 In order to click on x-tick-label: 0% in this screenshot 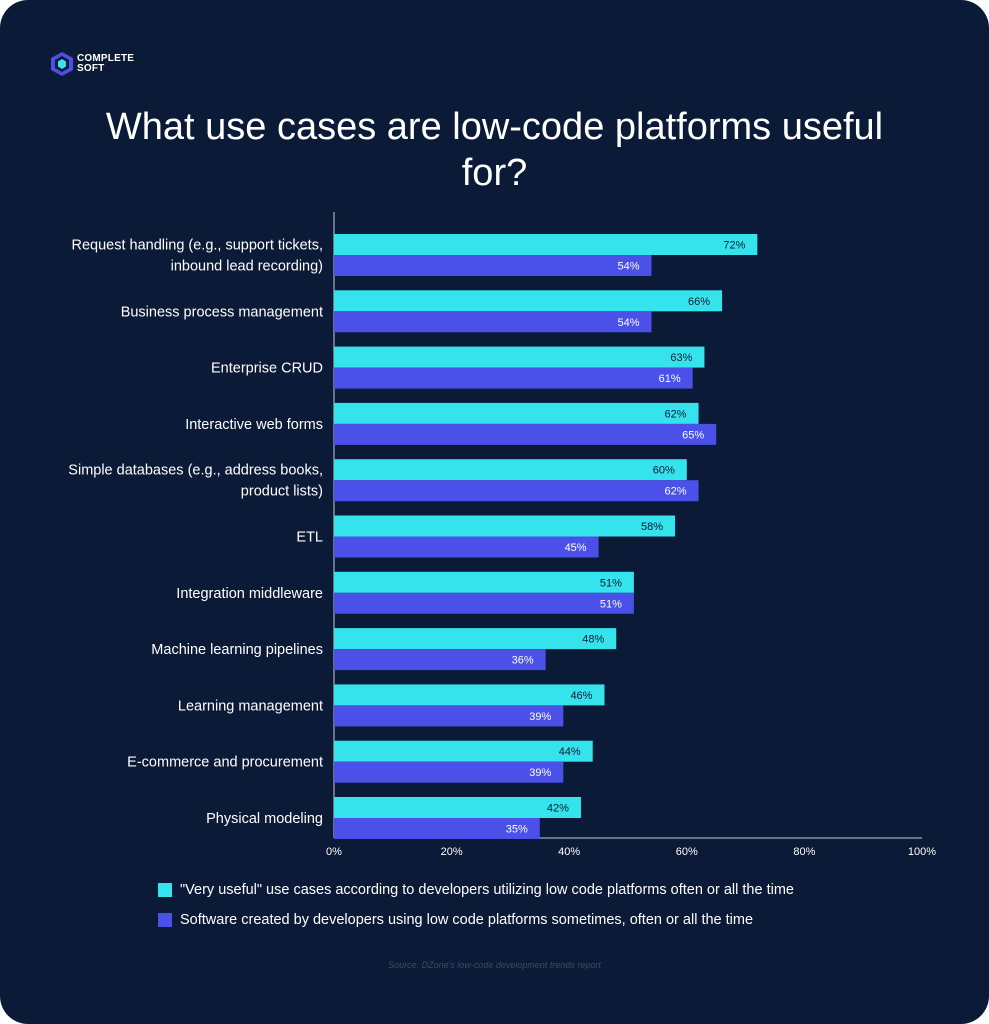, I will do `click(334, 852)`.